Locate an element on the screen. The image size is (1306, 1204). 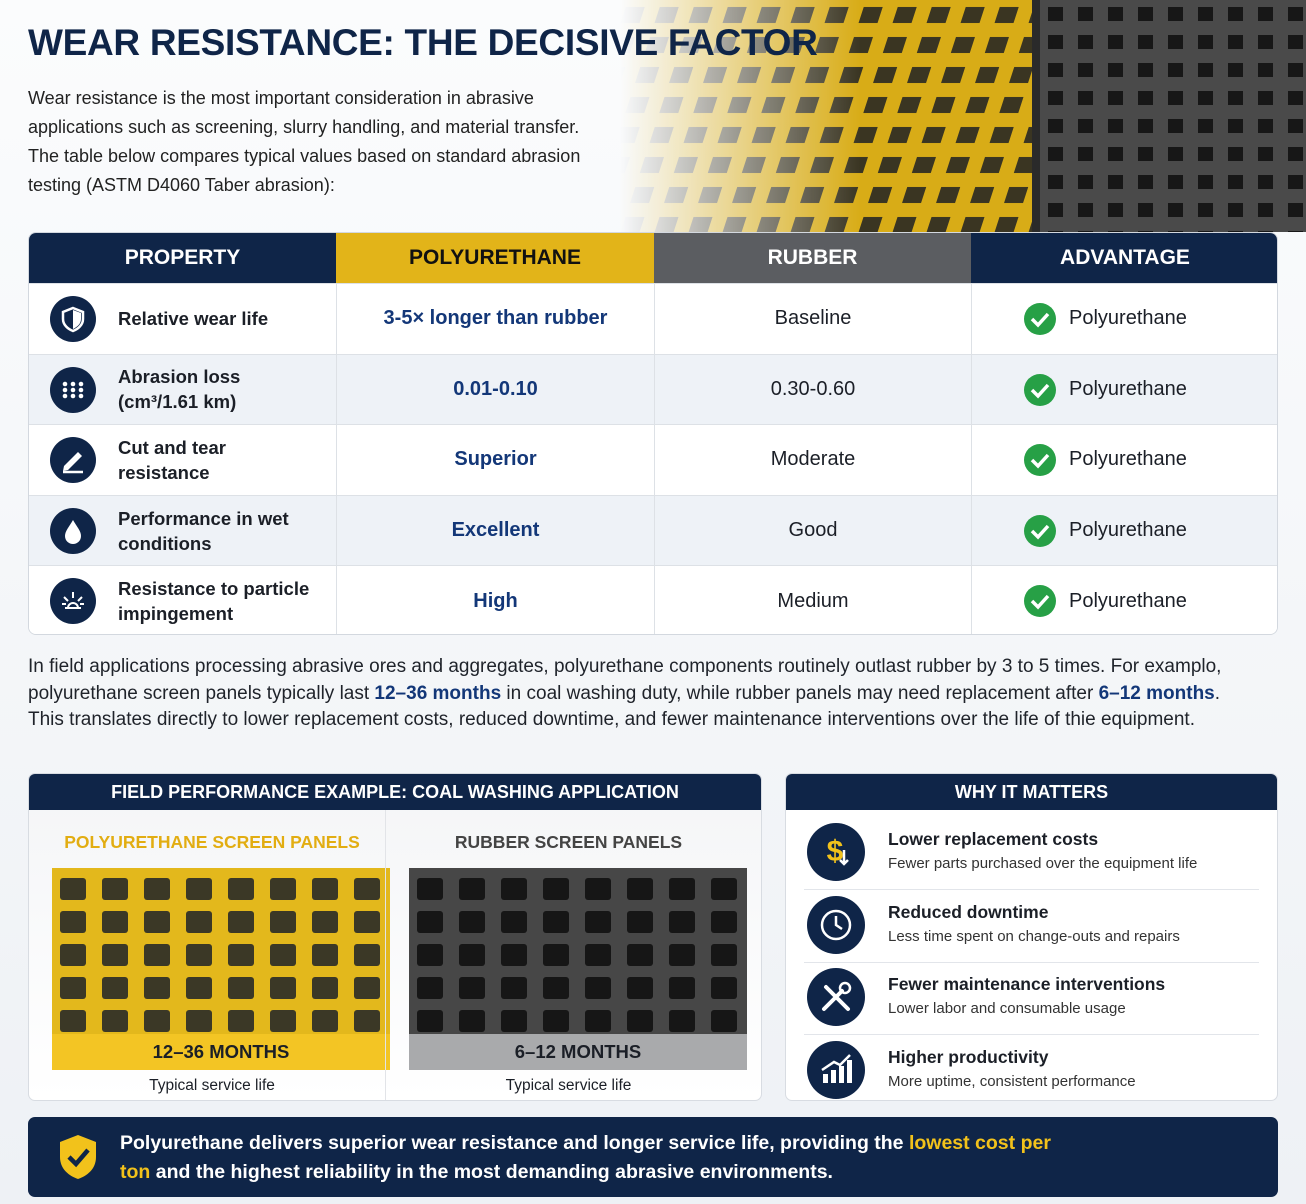
cell-text: Abrasion loss (cm³/1.61 km) is located at coordinates (179, 389).